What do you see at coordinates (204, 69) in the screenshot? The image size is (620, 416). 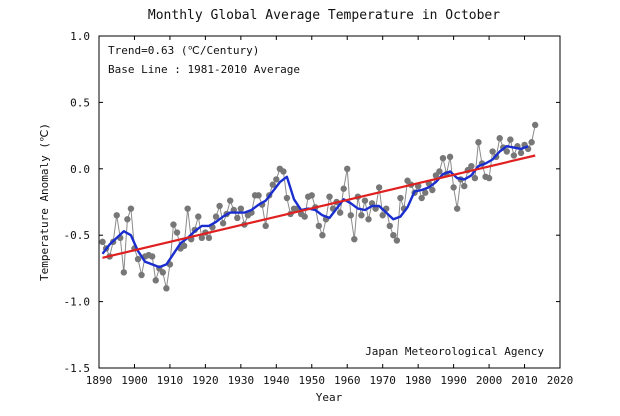 I see `baseline-annotation: Base Line : 1981-2010 Average` at bounding box center [204, 69].